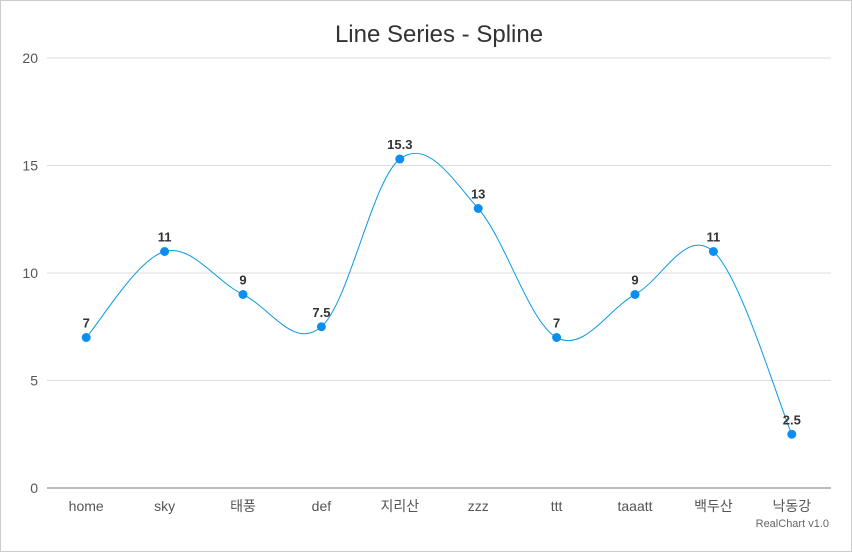 The image size is (852, 552). I want to click on x-tick-label: taaatt, so click(634, 506).